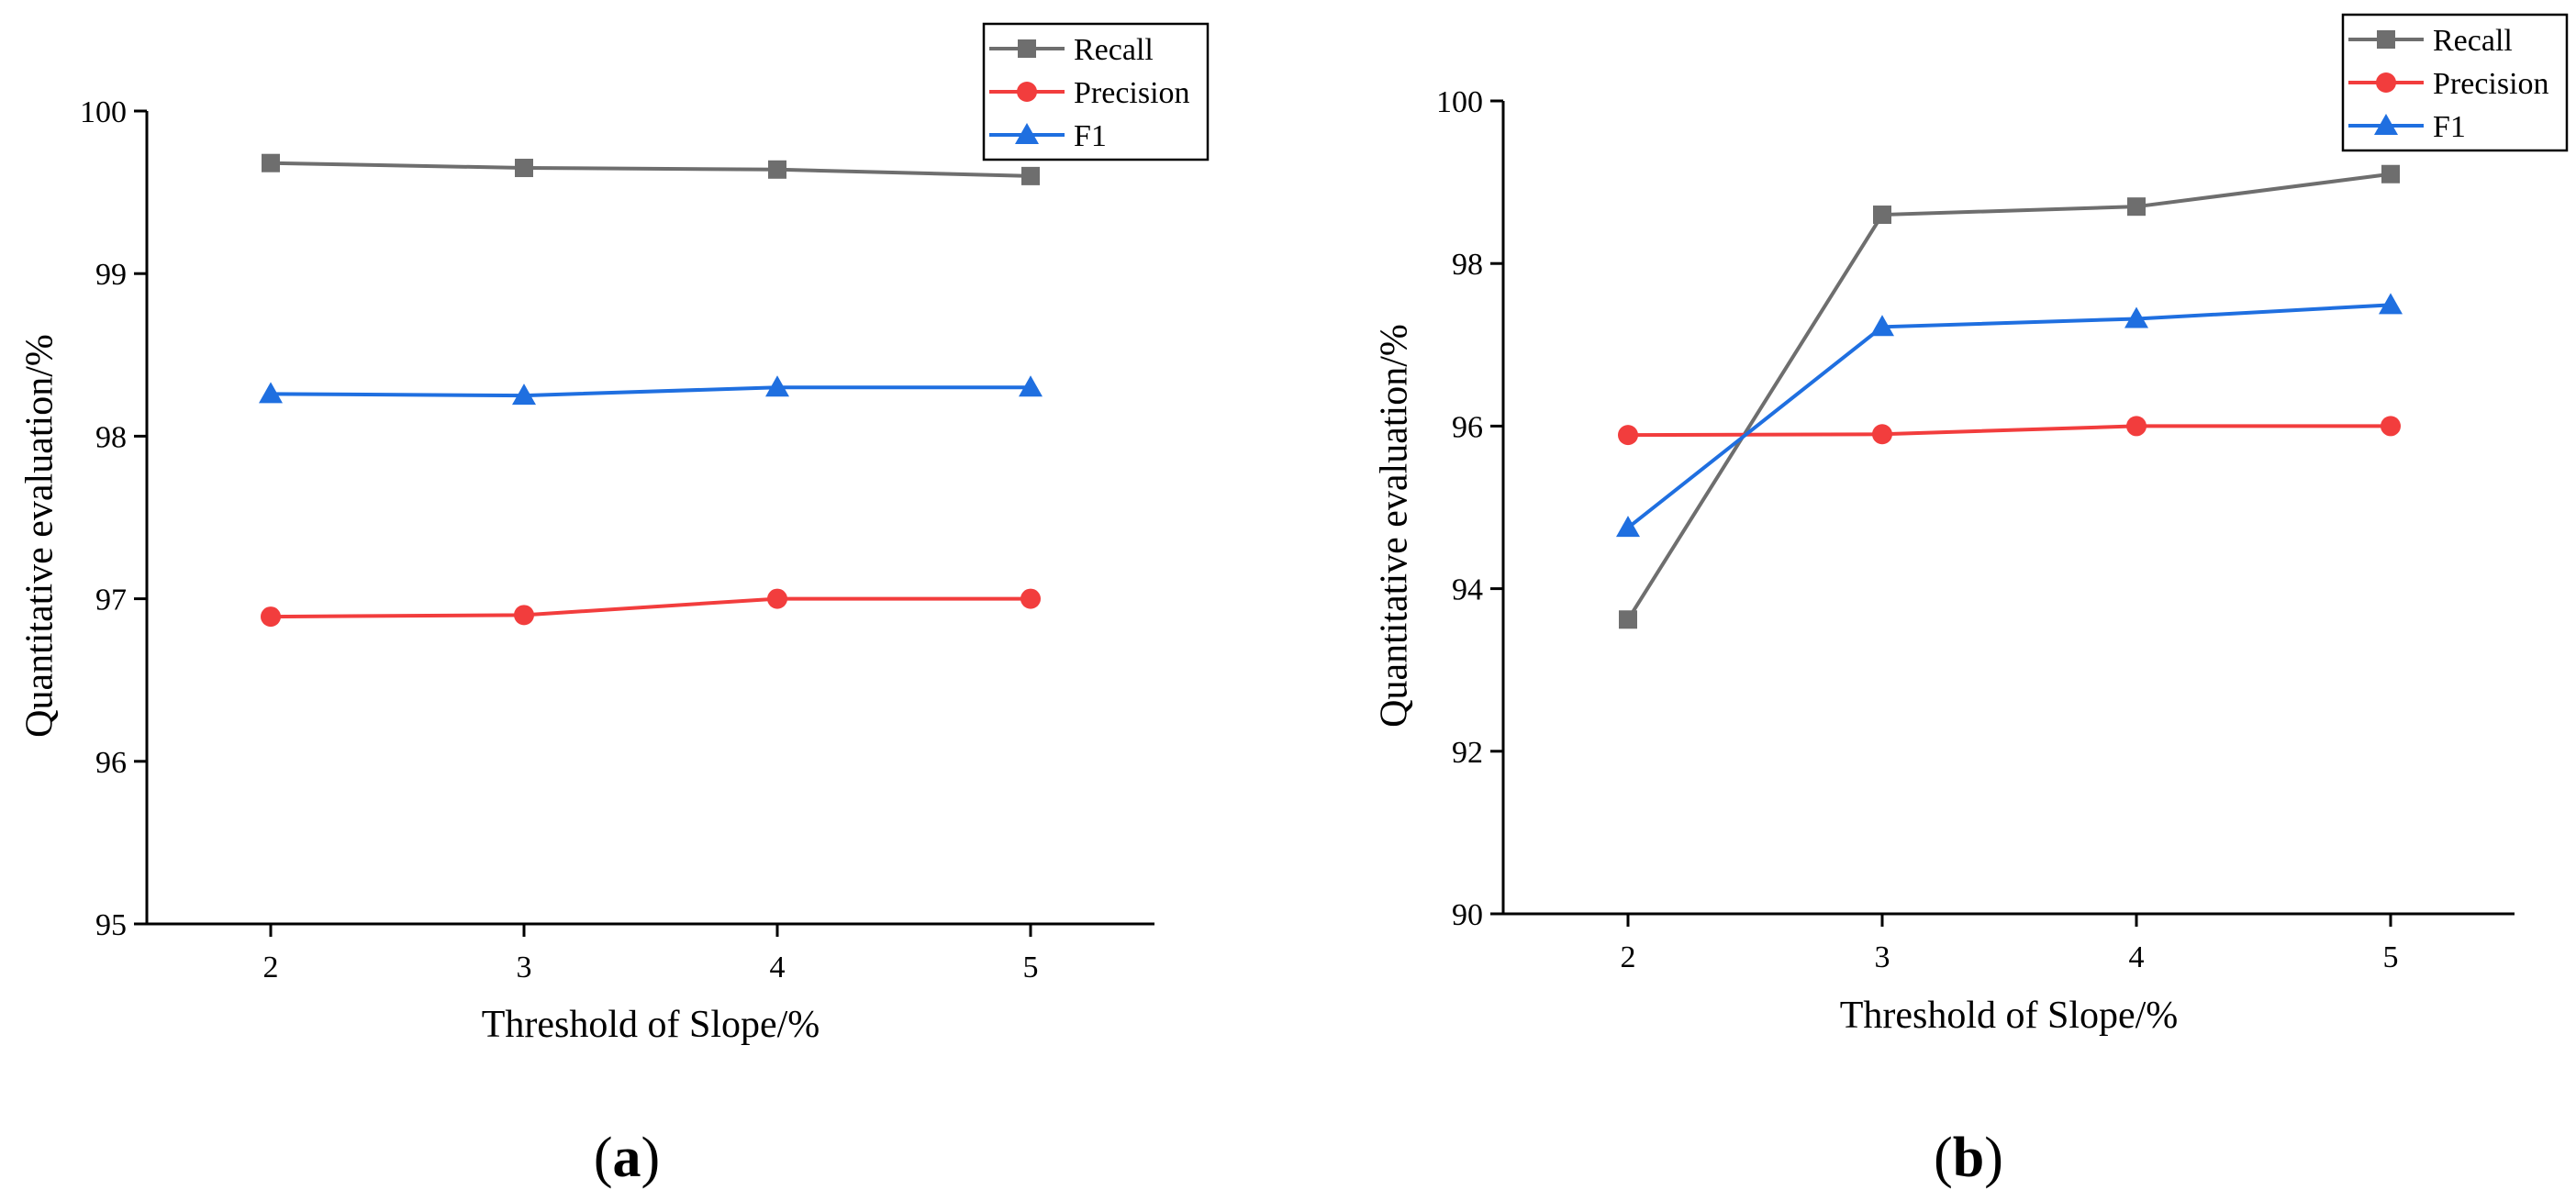  What do you see at coordinates (1467, 753) in the screenshot?
I see `panel-b-y-tick-label: 92` at bounding box center [1467, 753].